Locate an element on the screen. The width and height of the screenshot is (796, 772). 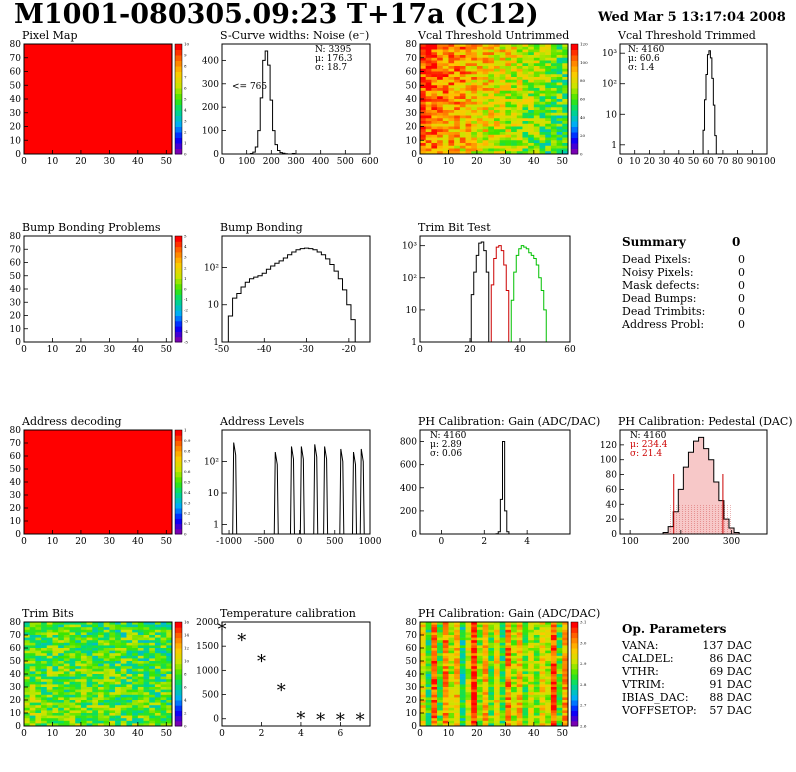
x-tick-label: 0 is located at coordinates (222, 162).